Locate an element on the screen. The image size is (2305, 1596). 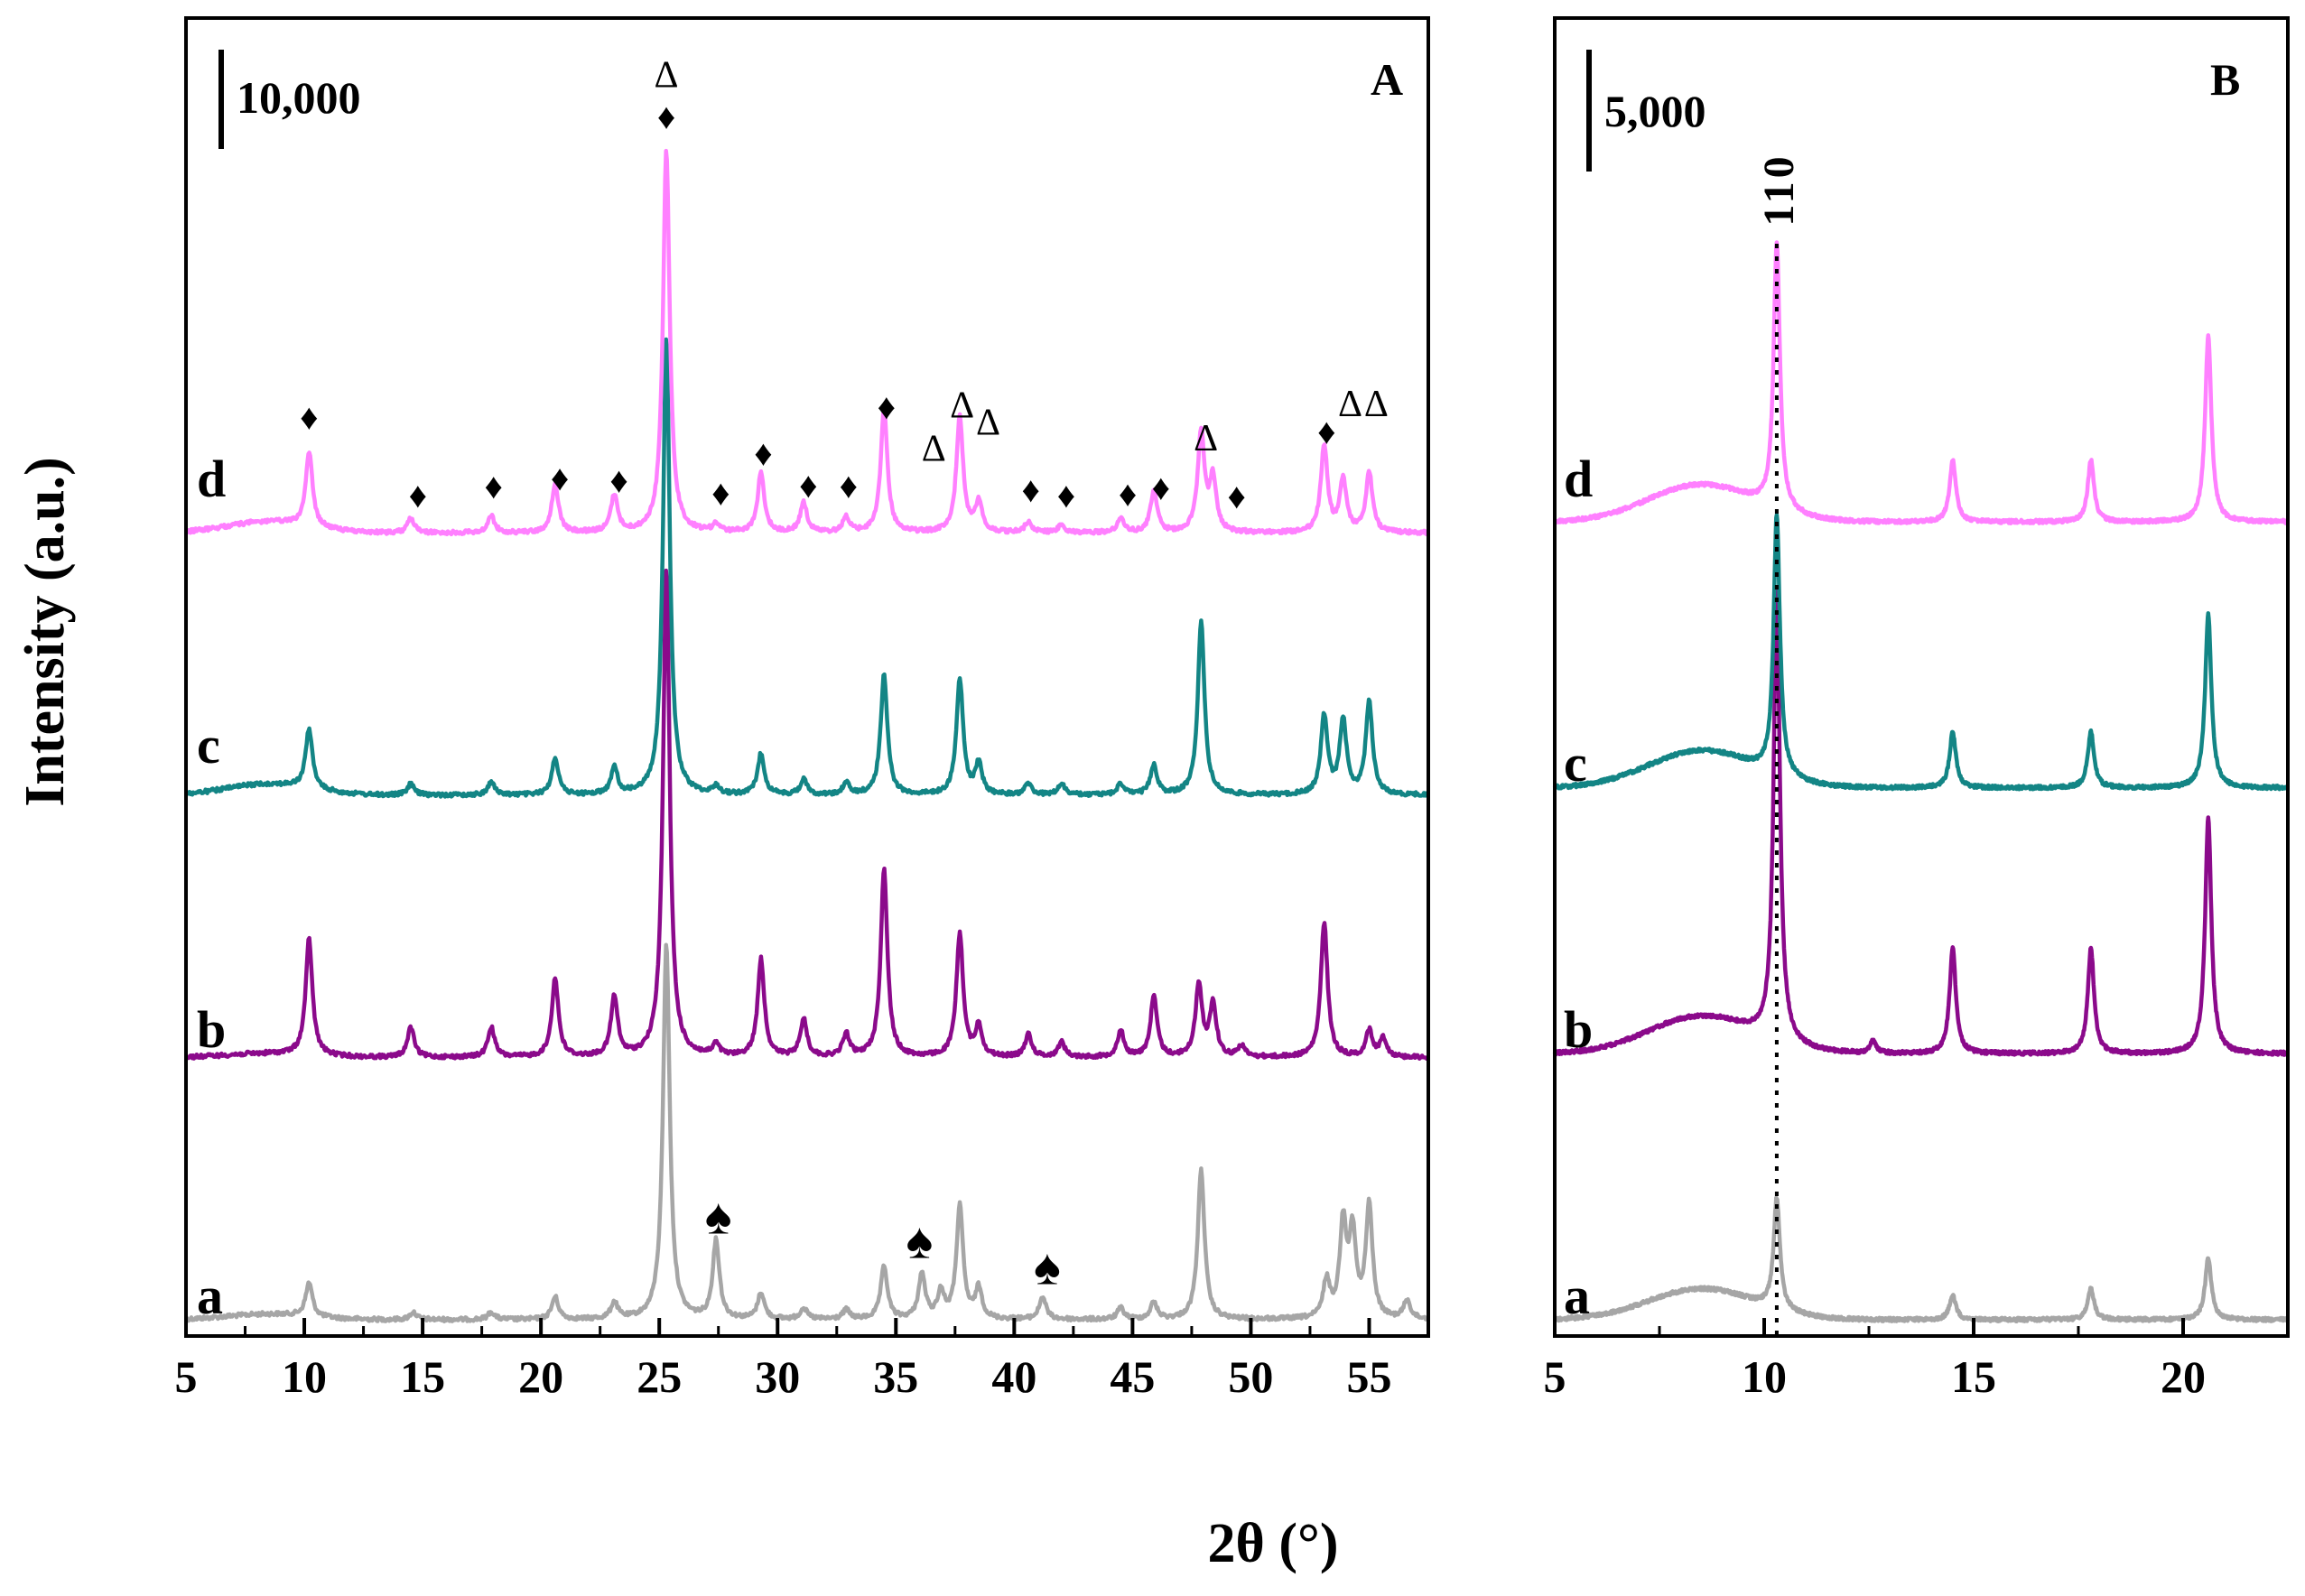
x-tick-label: 45 is located at coordinates (1132, 1376).